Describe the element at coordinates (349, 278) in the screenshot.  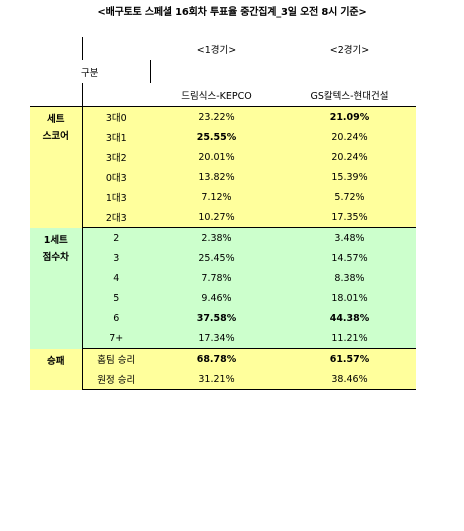
I see `game2-value: 8.38%` at that location.